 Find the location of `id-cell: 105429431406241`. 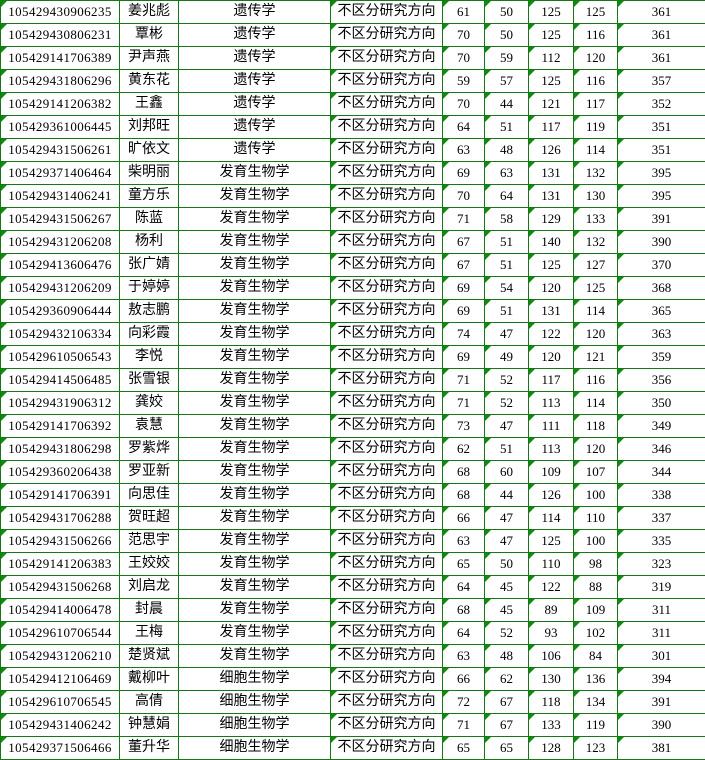

id-cell: 105429431406241 is located at coordinates (60, 196).